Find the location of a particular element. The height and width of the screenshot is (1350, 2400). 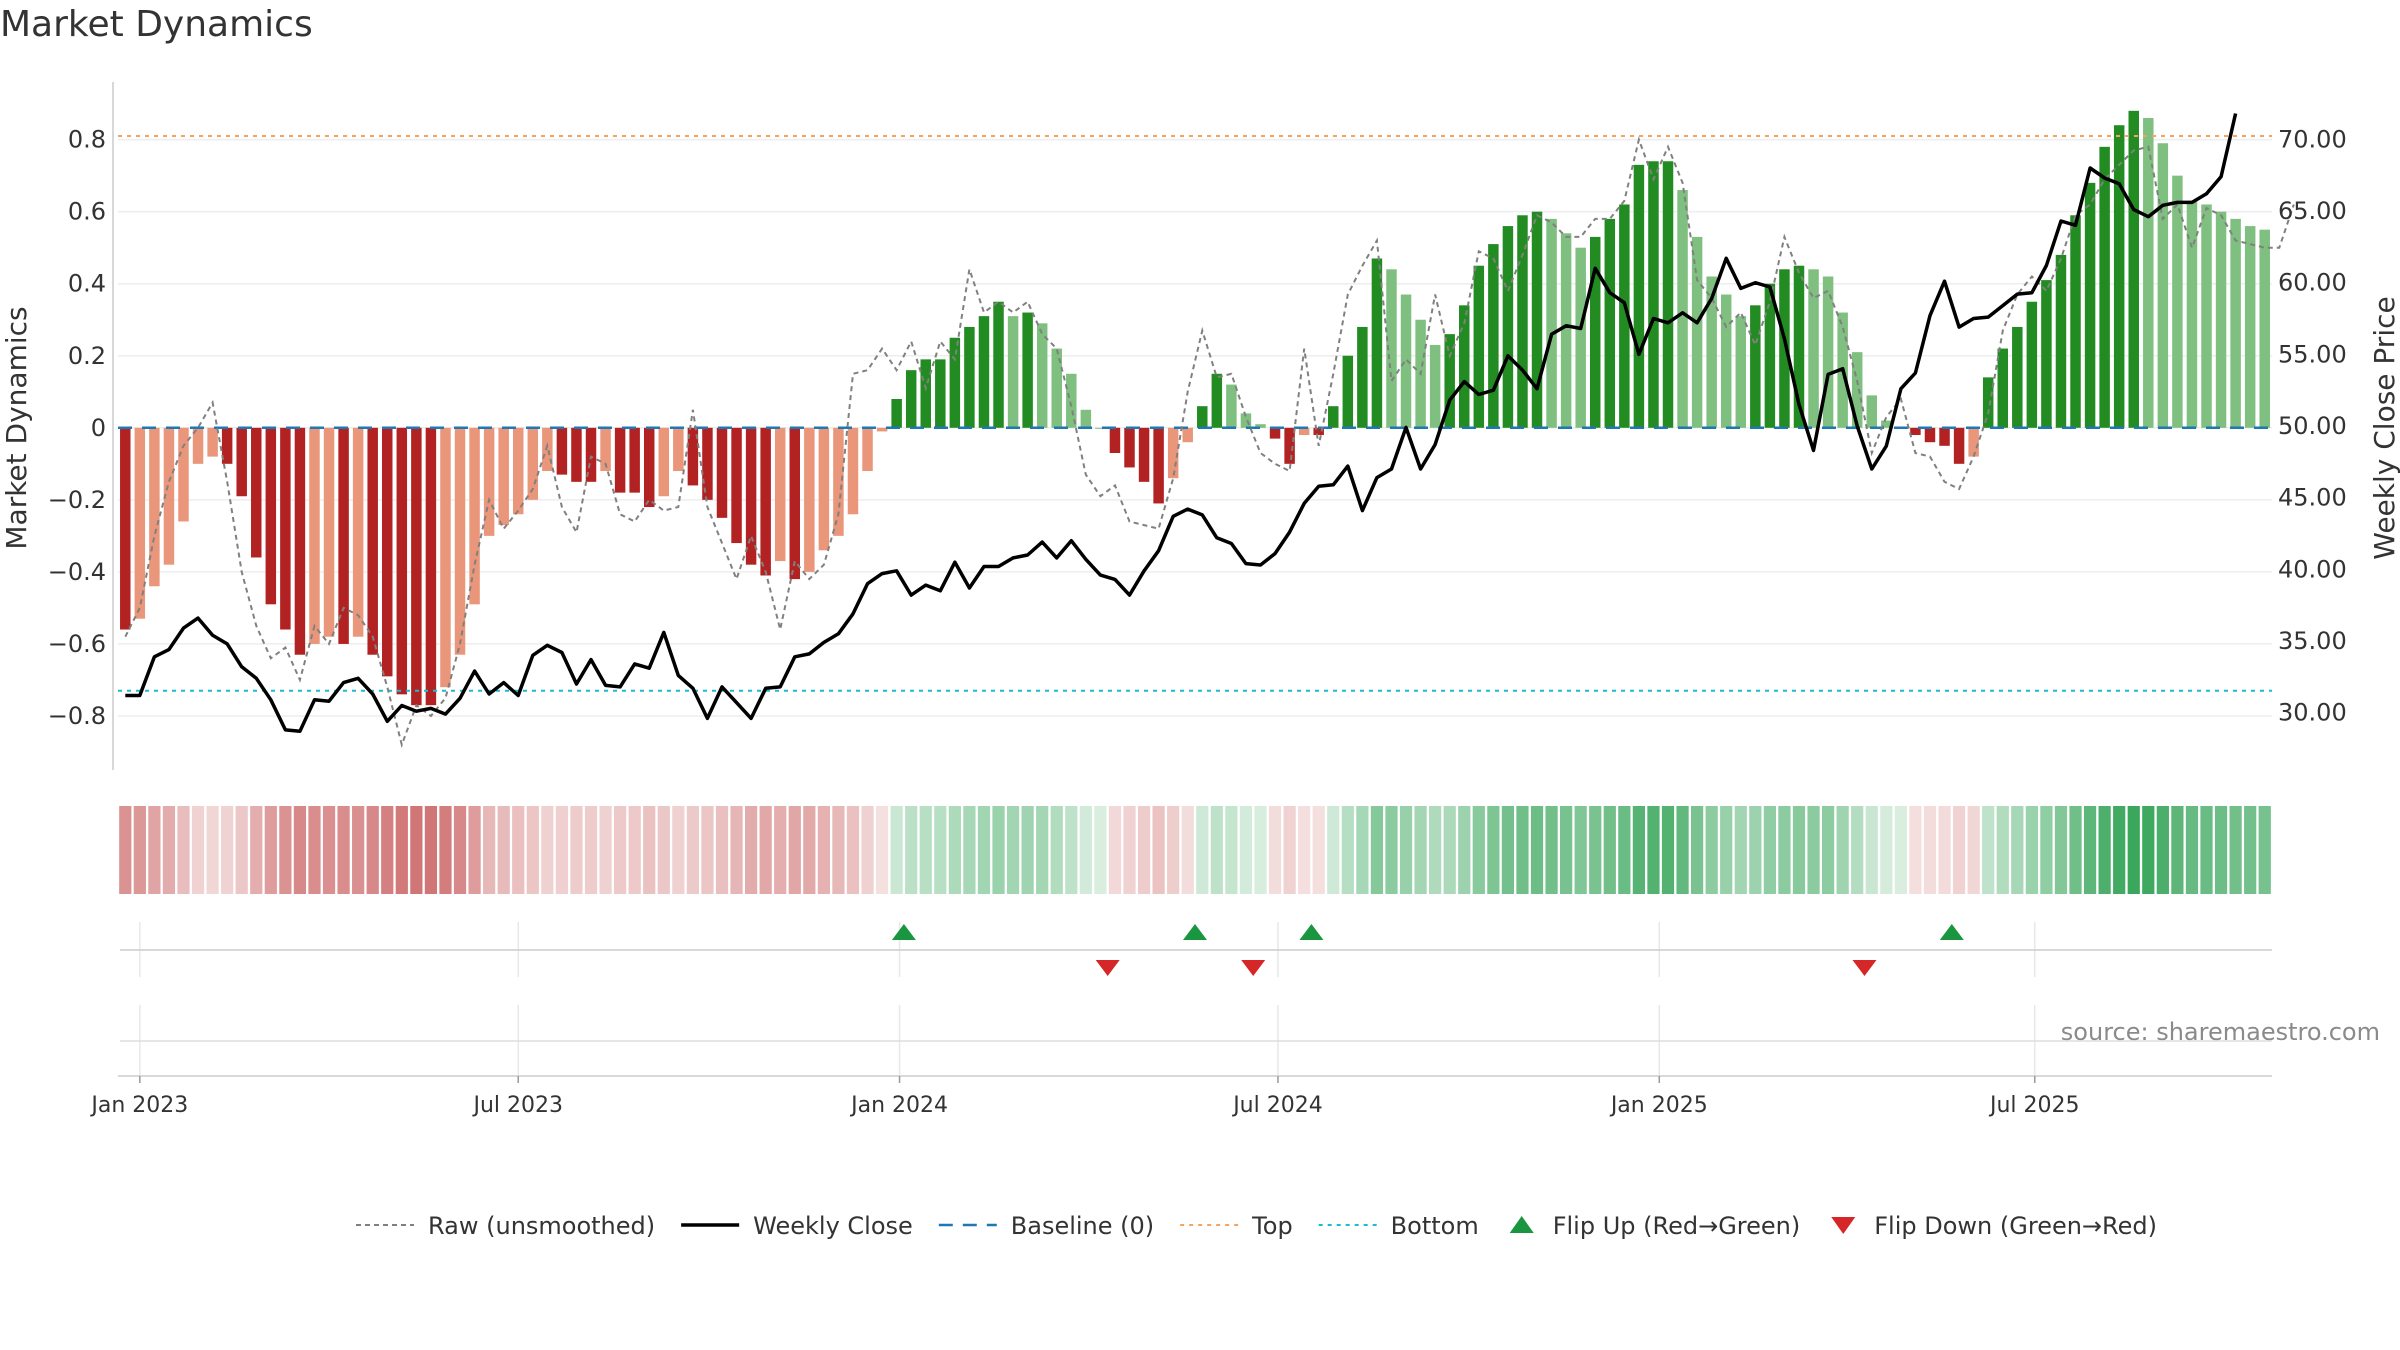

y-left-tick-label: −0.8 is located at coordinates (77, 716).